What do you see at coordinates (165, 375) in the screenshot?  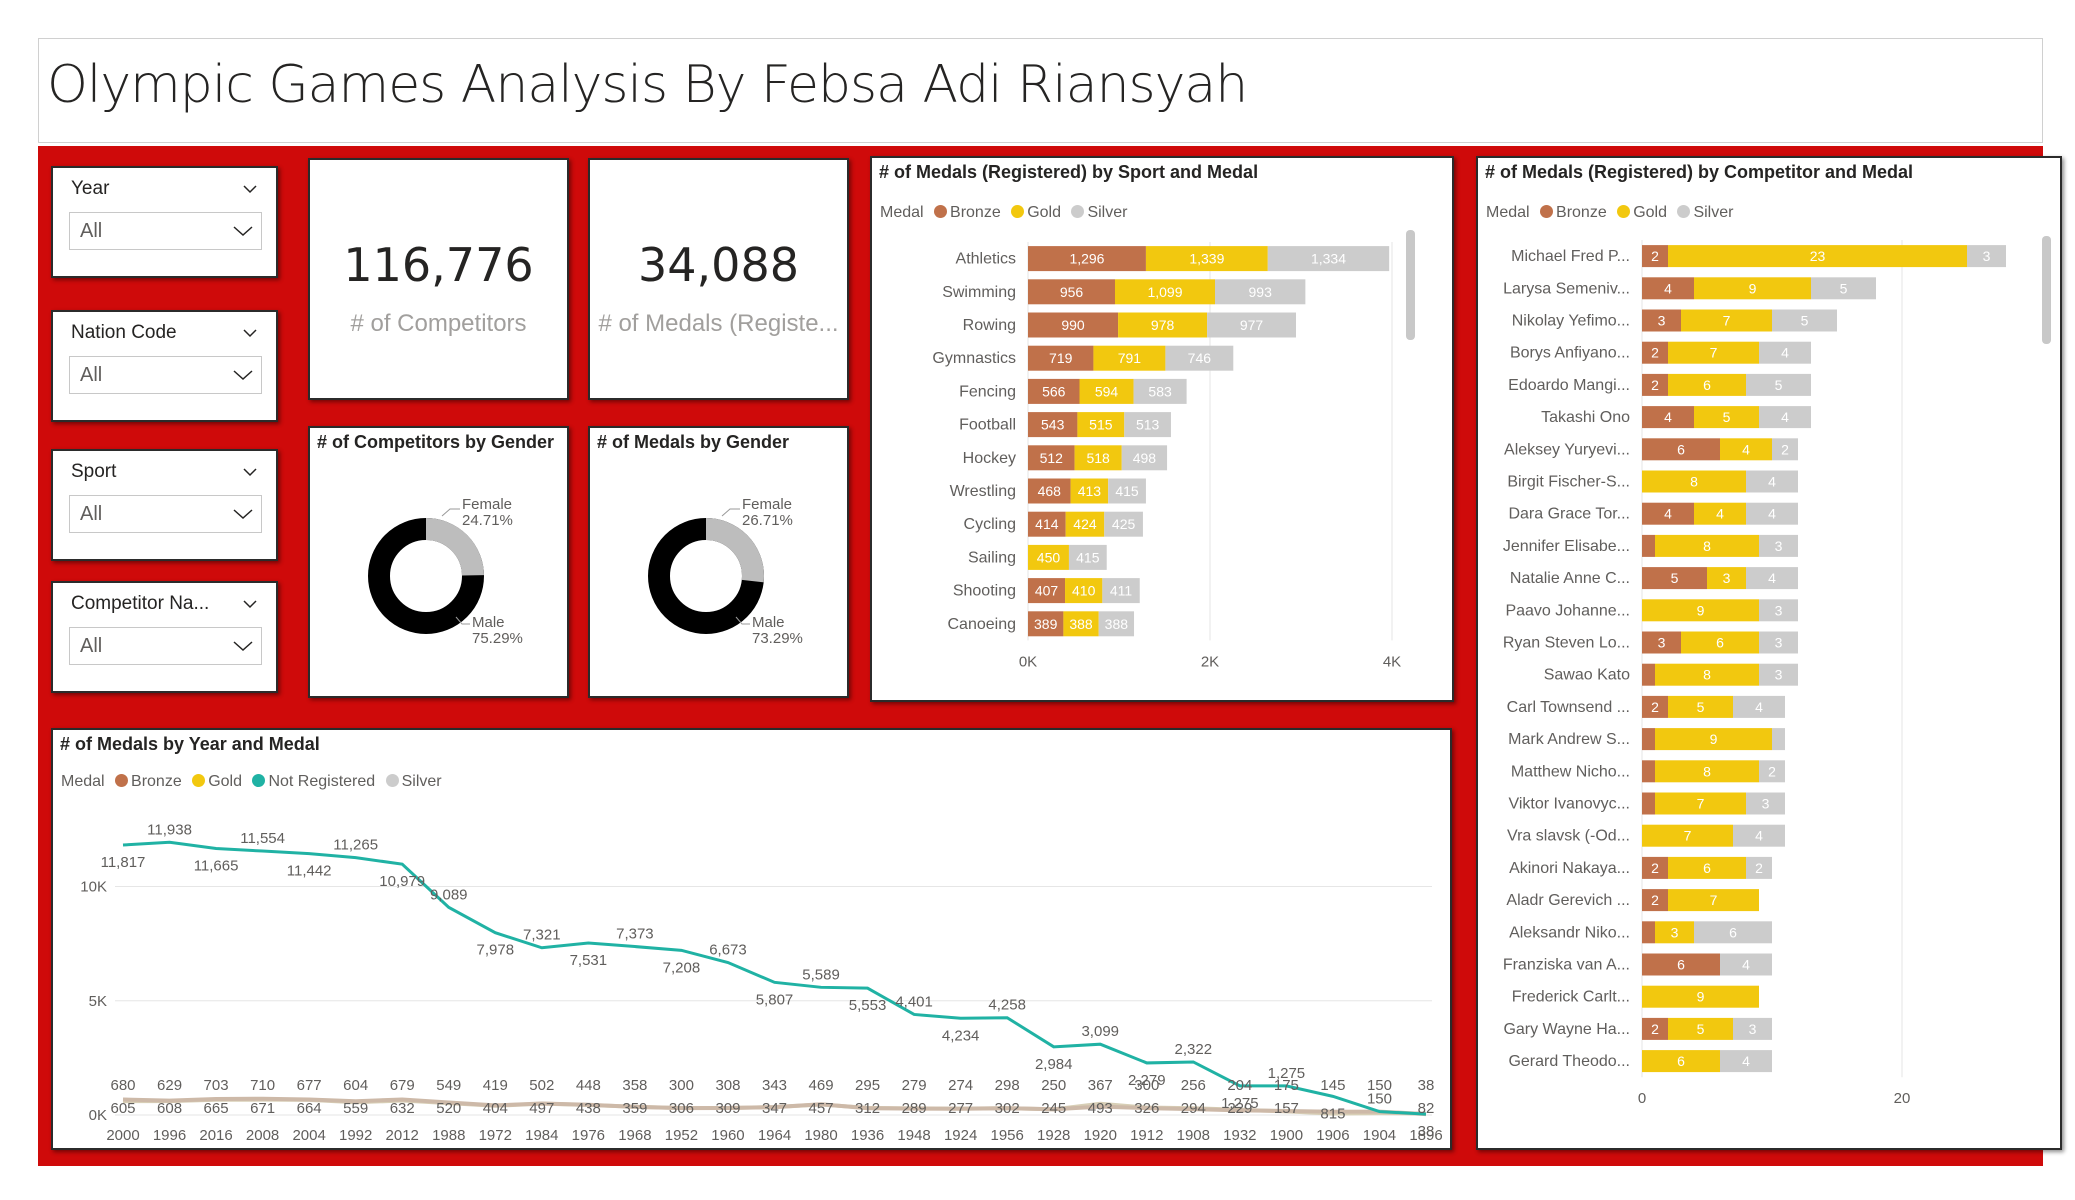 I see `nation-code-dropdown: All` at bounding box center [165, 375].